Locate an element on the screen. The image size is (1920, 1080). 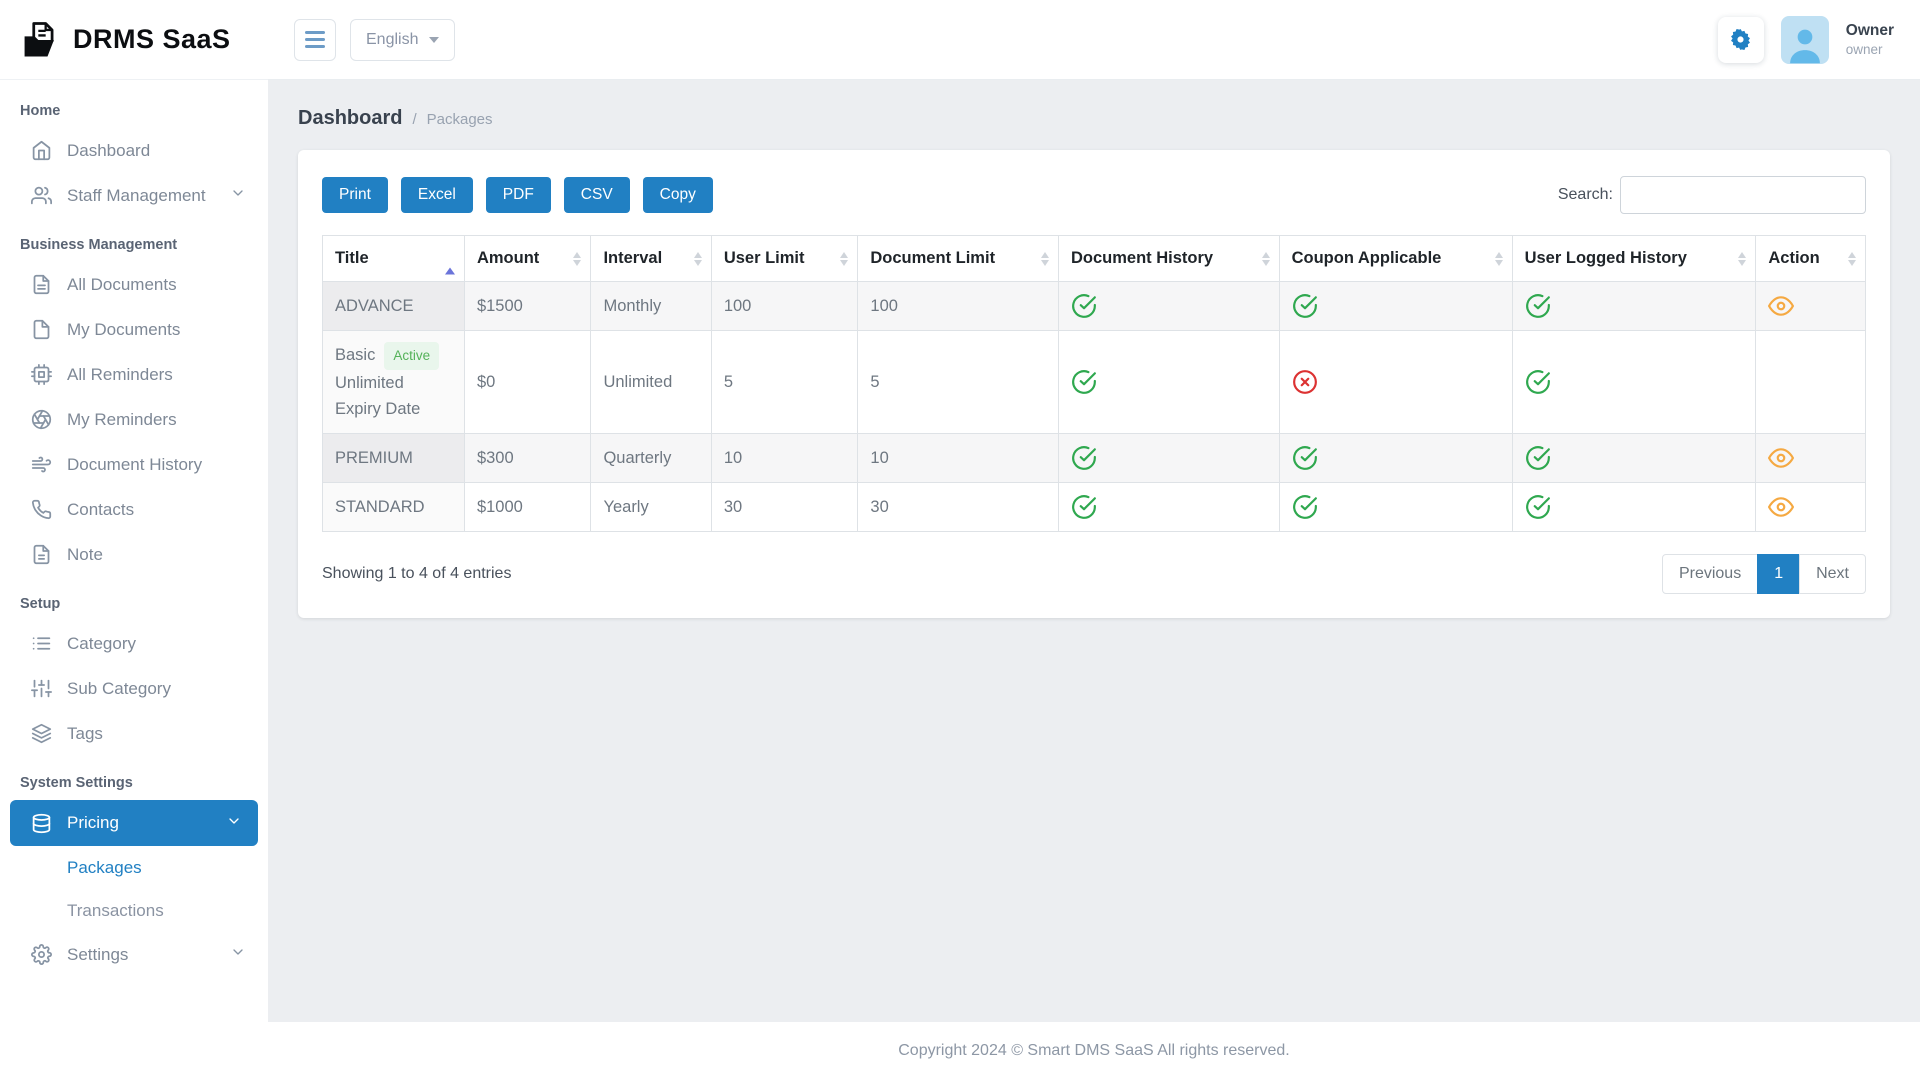
page-1-button: 1 is located at coordinates (1779, 574).